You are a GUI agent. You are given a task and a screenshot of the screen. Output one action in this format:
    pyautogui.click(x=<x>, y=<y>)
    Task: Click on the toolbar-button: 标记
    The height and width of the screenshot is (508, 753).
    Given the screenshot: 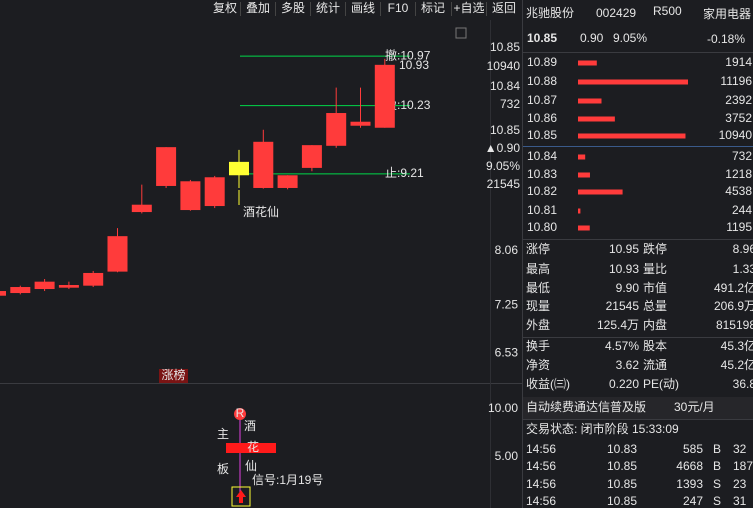 What is the action you would take?
    pyautogui.click(x=433, y=8)
    